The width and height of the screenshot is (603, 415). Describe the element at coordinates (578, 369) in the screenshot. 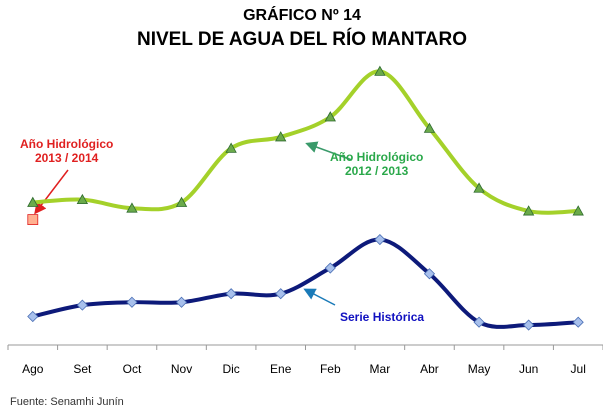

I see `x-tick-label: Jul` at that location.